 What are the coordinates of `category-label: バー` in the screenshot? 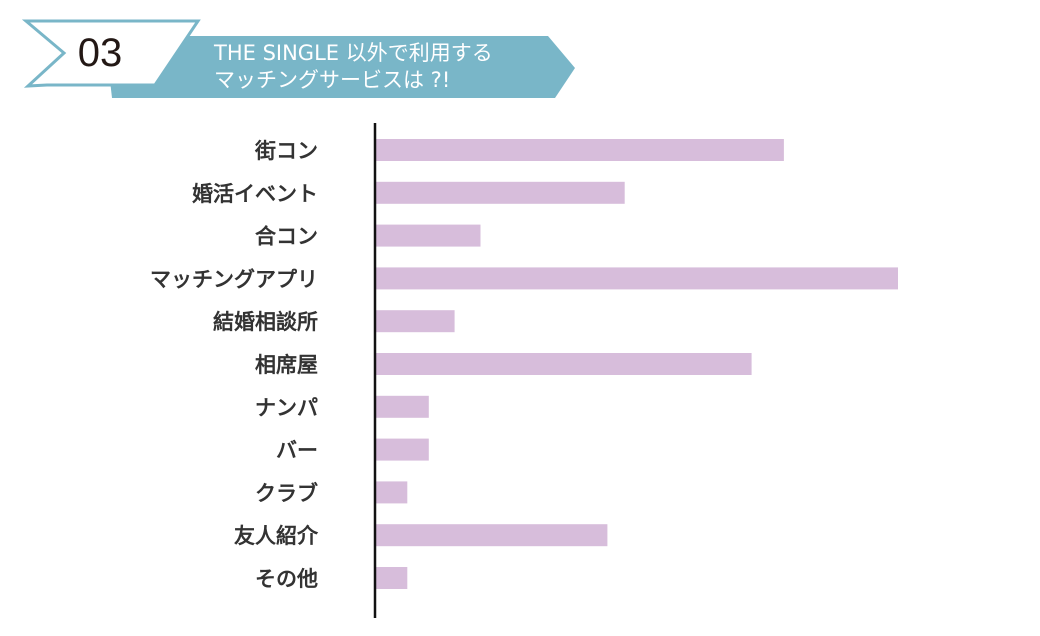 It's located at (297, 451).